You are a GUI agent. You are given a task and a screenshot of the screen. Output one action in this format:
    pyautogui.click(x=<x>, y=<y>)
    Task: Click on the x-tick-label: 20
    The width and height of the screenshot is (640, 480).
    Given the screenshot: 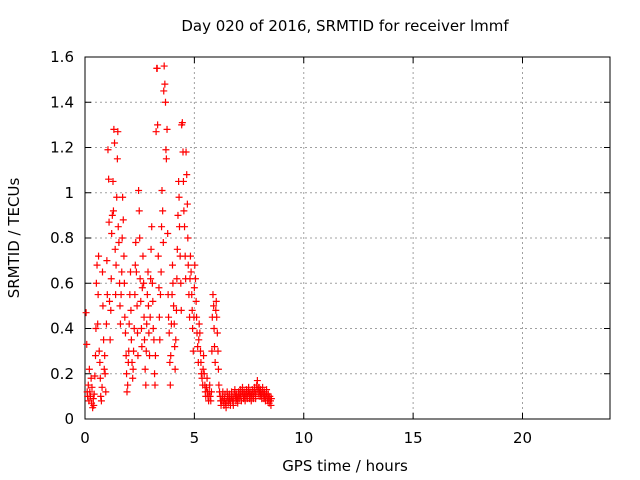 What is the action you would take?
    pyautogui.click(x=522, y=438)
    